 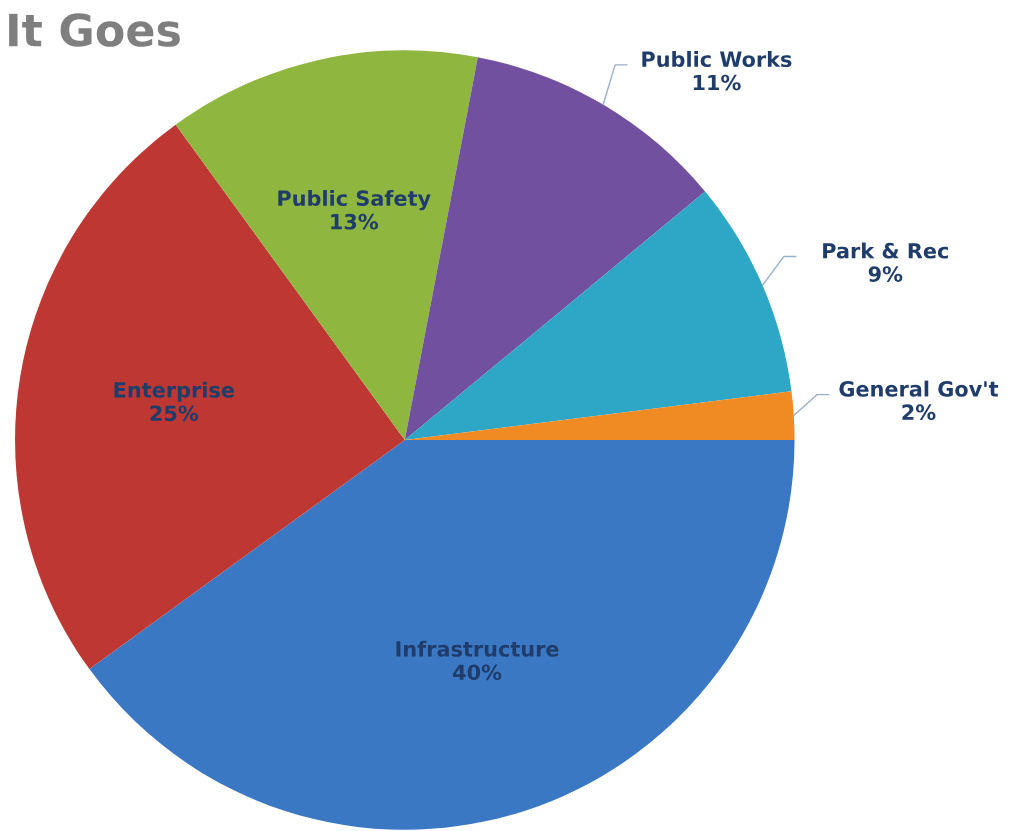 I want to click on slice-label: Public Safety, so click(x=354, y=200).